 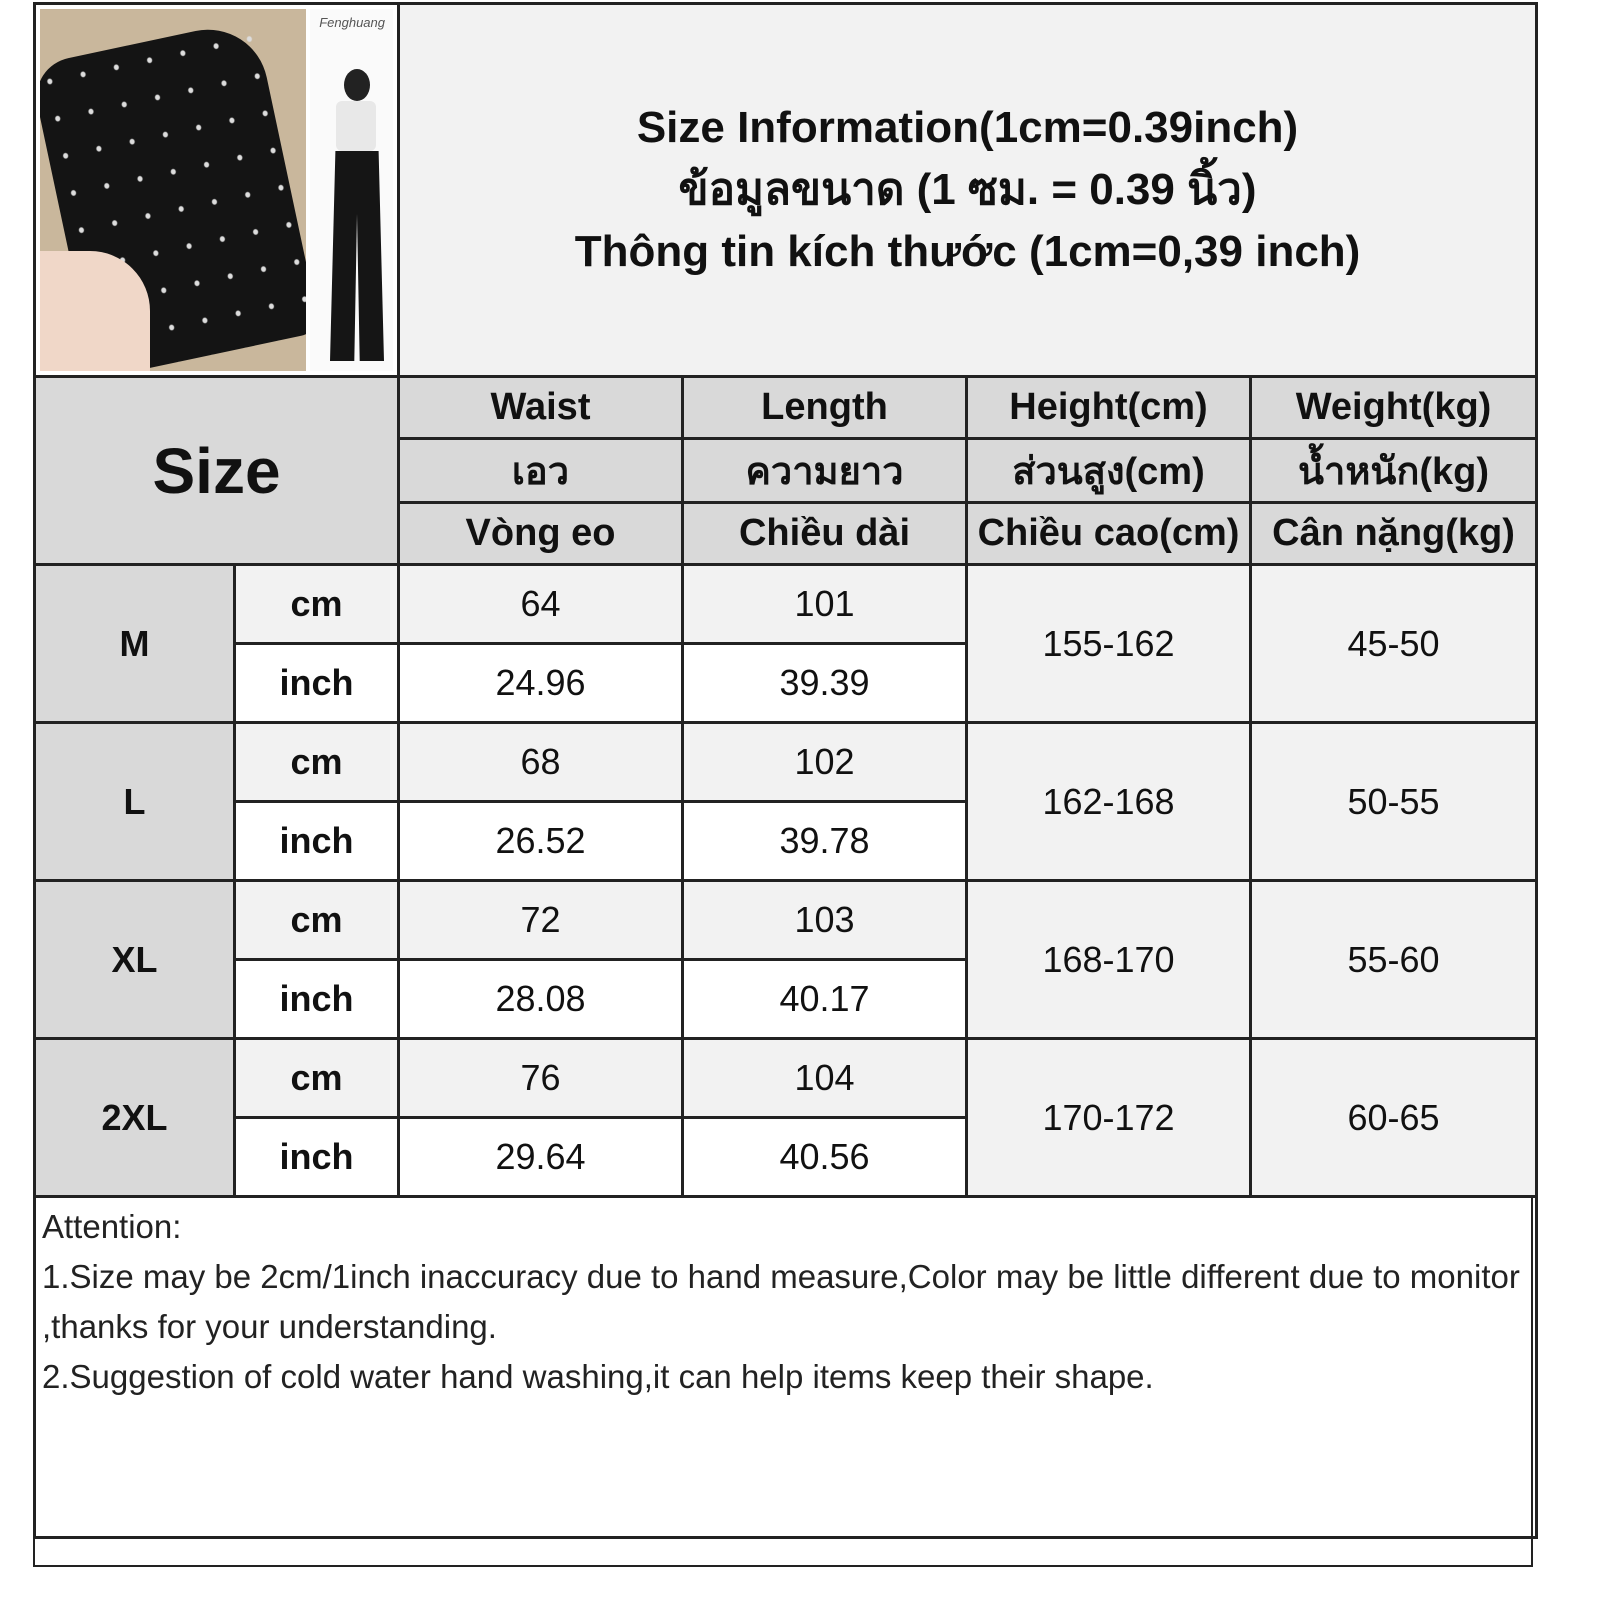 I want to click on length-cm: 104, so click(x=824, y=1078).